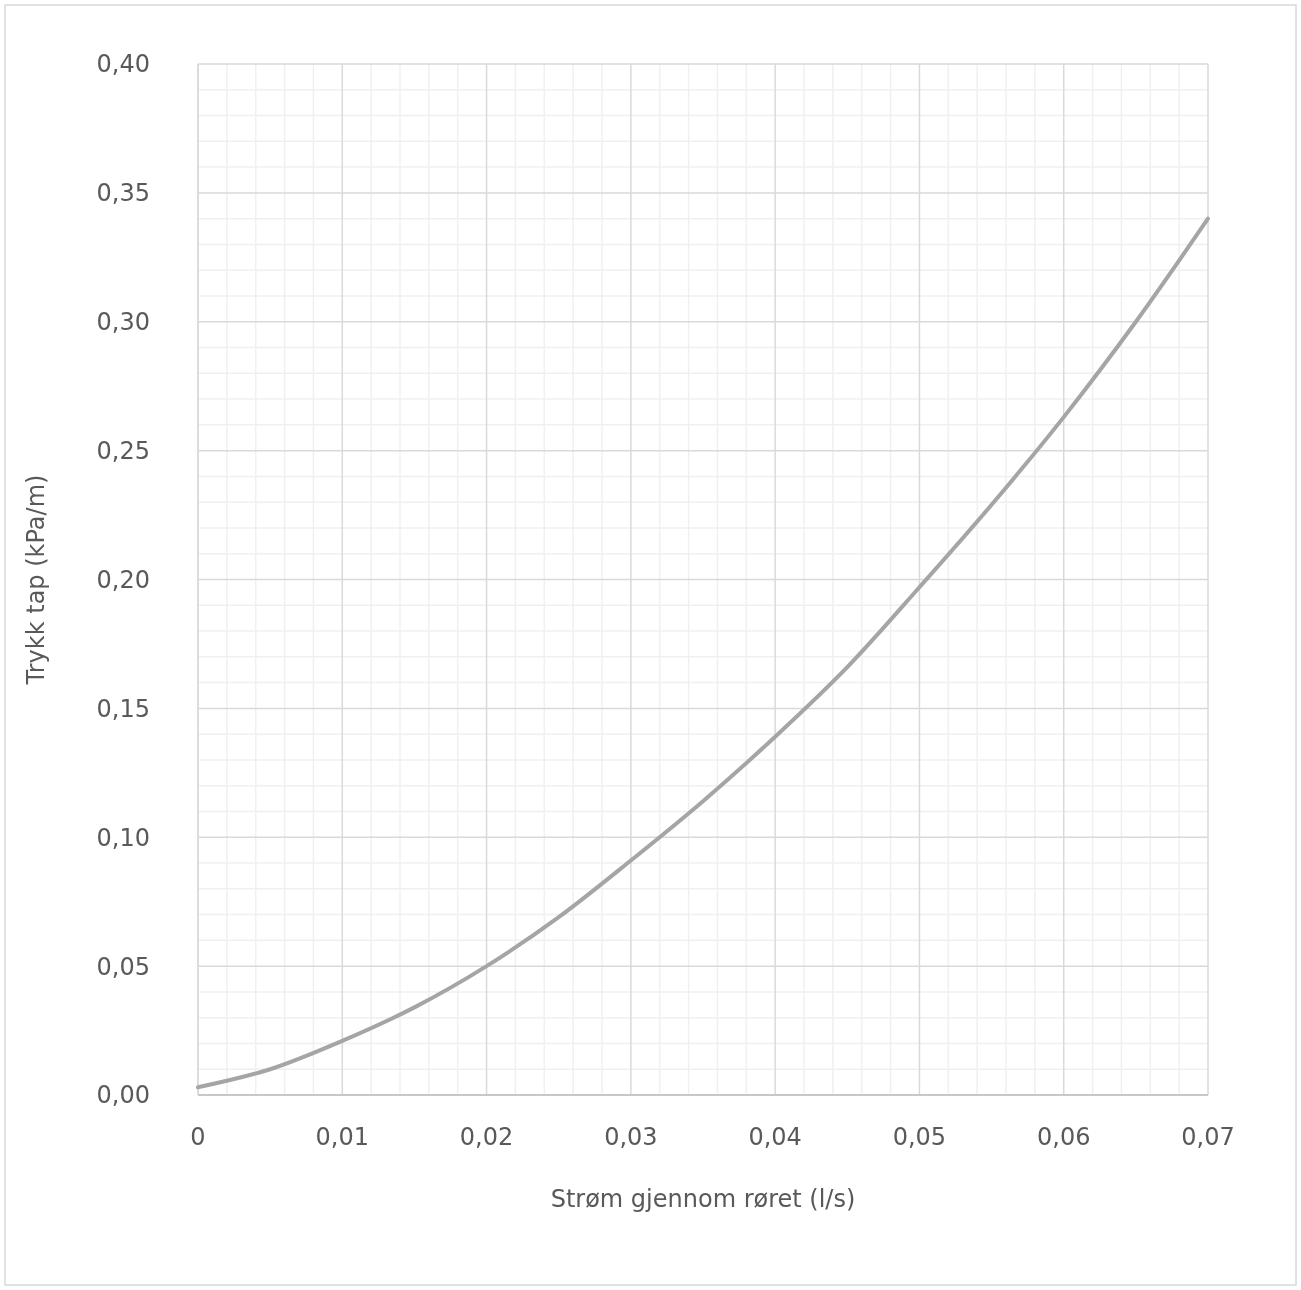 Image resolution: width=1301 pixels, height=1290 pixels. What do you see at coordinates (123, 579) in the screenshot?
I see `y-tick-label: 0,20` at bounding box center [123, 579].